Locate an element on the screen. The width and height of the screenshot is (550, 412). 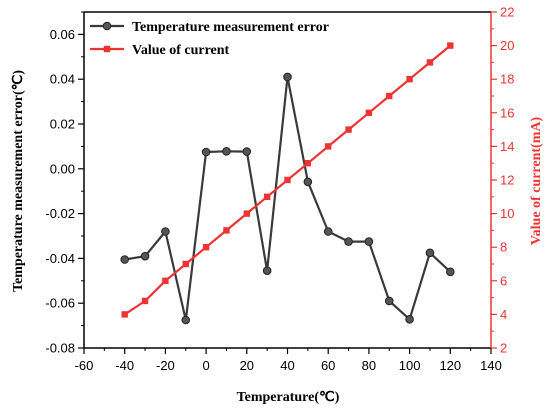
right-y-tick-label: 14 is located at coordinates (507, 146).